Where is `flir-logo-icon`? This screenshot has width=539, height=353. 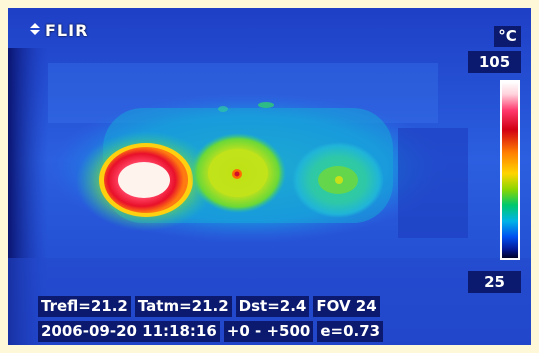
flir-logo-icon is located at coordinates (35, 30).